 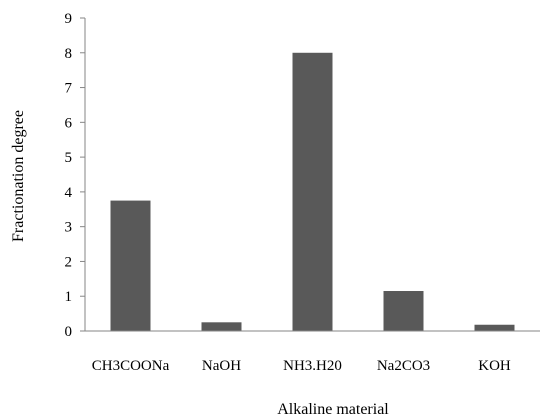 I want to click on bar-nh3-h20, so click(x=312, y=192).